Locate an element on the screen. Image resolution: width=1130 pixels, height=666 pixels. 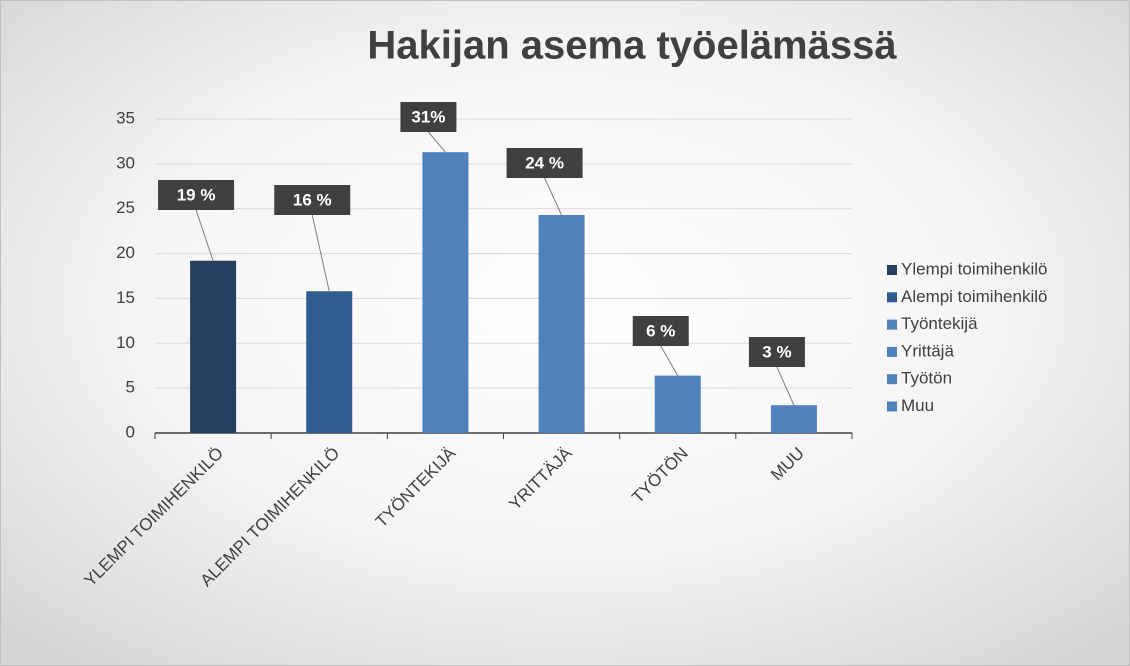
legend-label: Työtön is located at coordinates (926, 378).